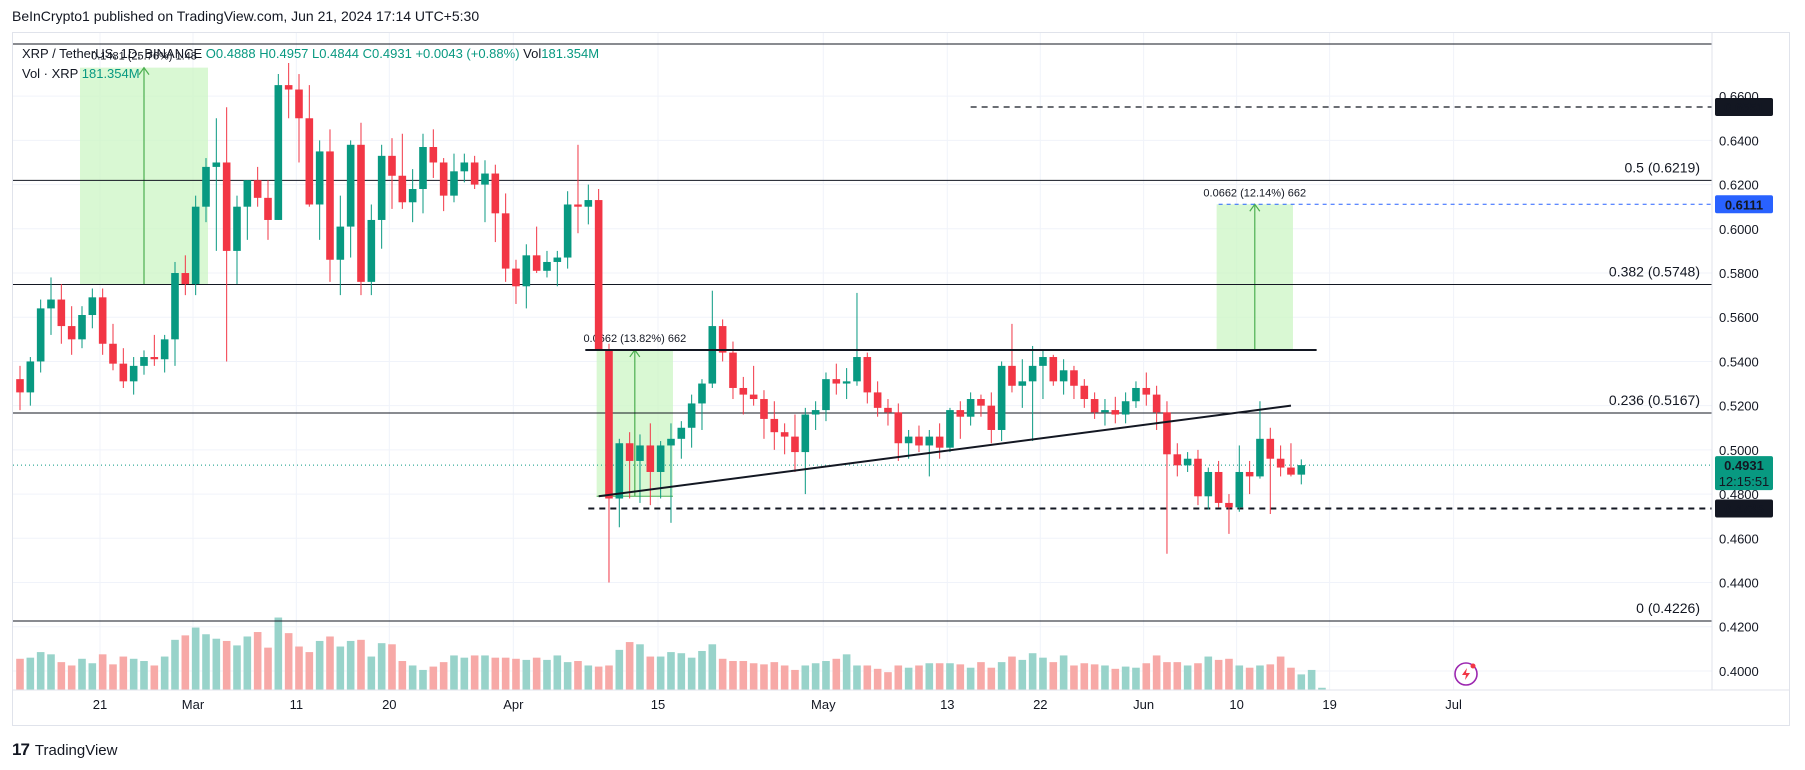 The image size is (1805, 770). I want to click on level-tag: 0.6551, so click(1744, 107).